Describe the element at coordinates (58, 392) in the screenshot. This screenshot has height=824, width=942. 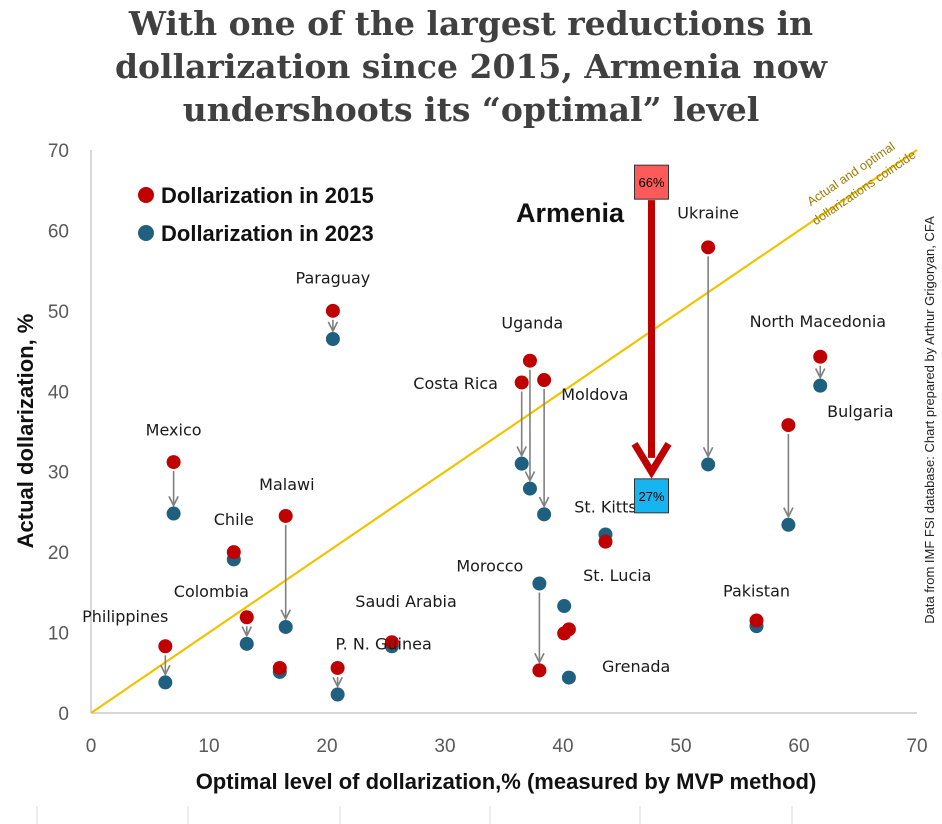
I see `y-tick-label: 40` at that location.